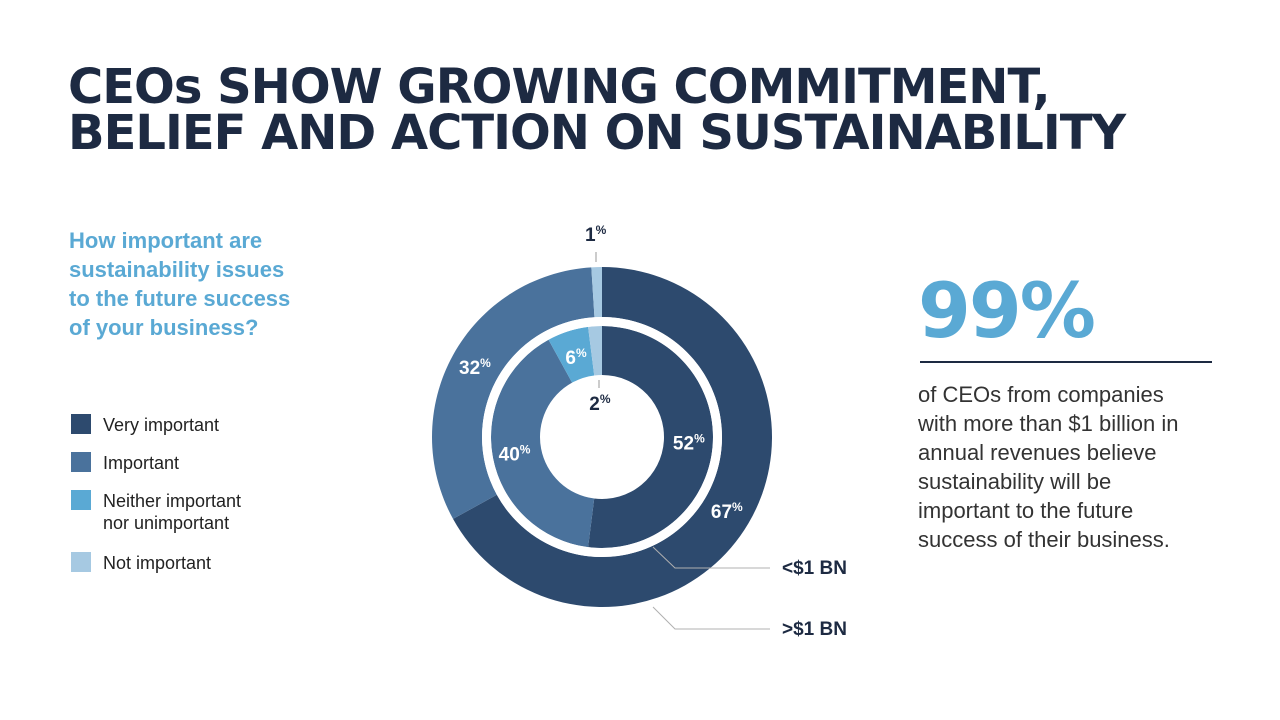  Describe the element at coordinates (157, 563) in the screenshot. I see `legend-label: Not important` at that location.